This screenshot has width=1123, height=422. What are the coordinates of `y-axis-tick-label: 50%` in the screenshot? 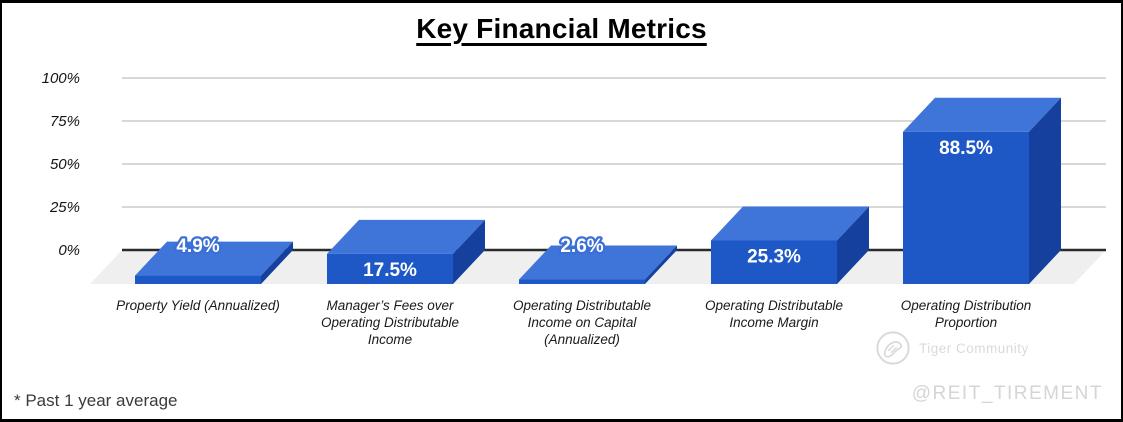 It's located at (65, 164).